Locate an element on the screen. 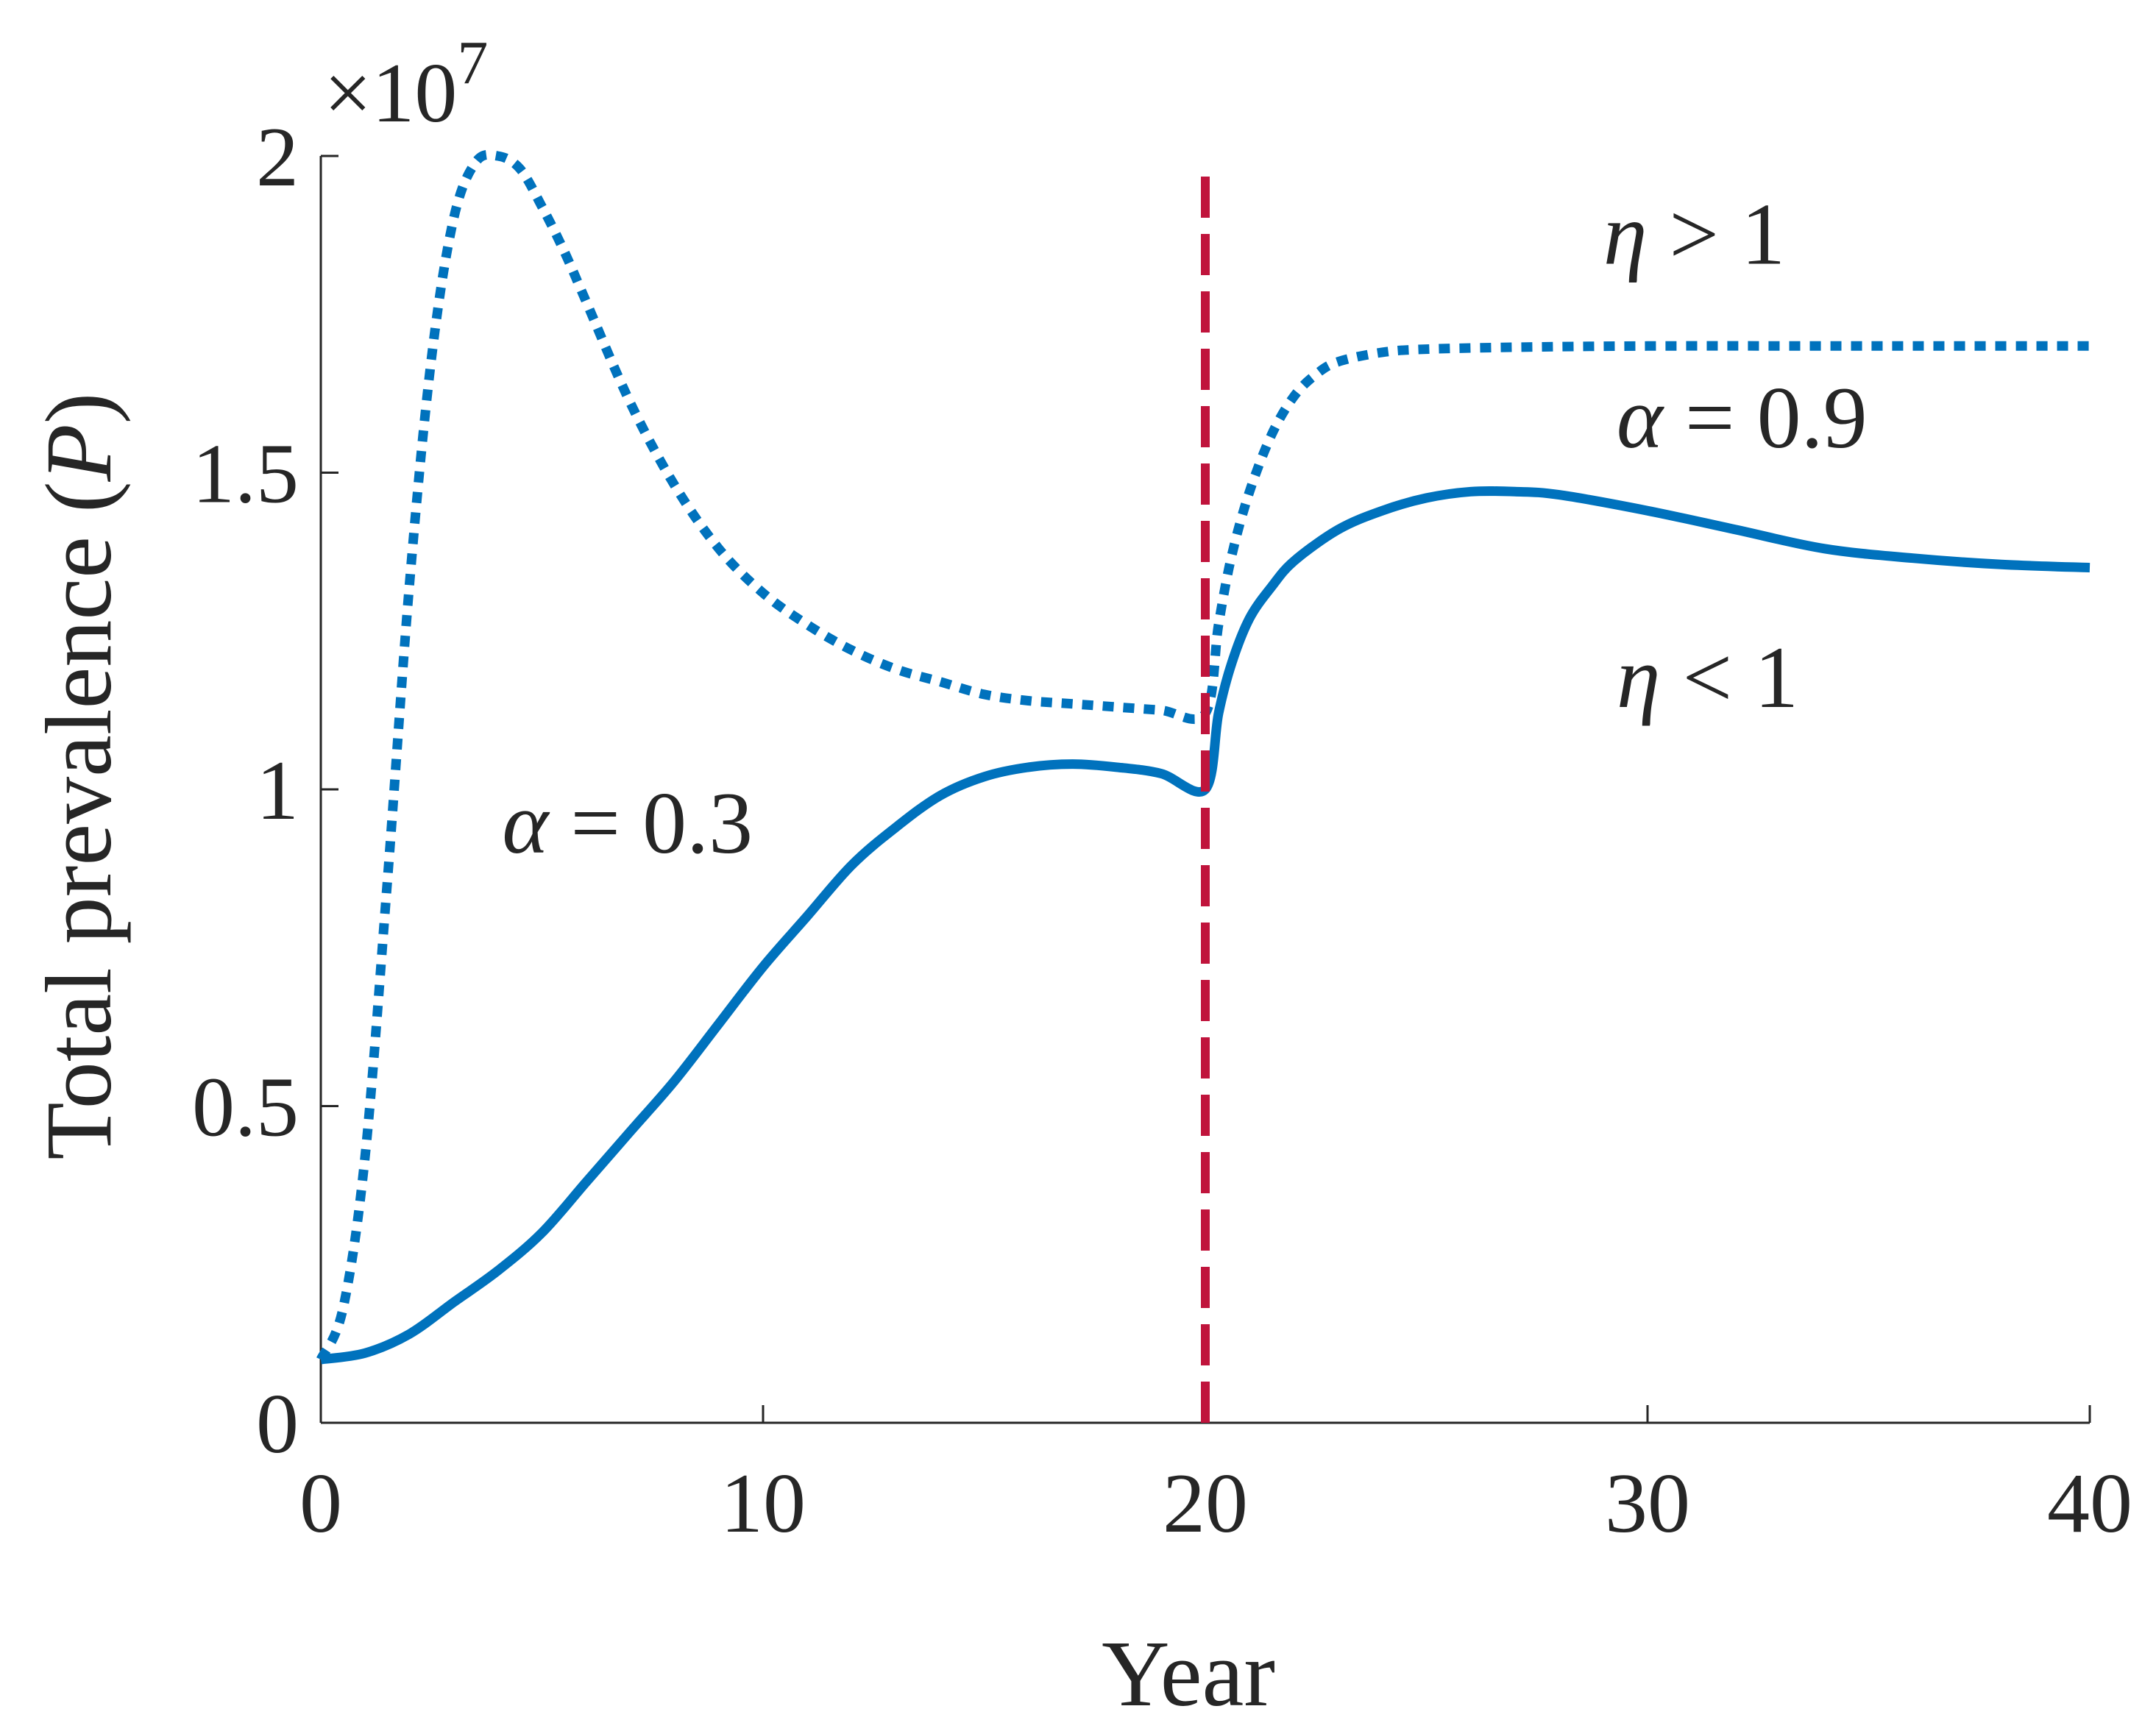 This screenshot has width=2156, height=1720. x-tick-label: 10 is located at coordinates (763, 1504).